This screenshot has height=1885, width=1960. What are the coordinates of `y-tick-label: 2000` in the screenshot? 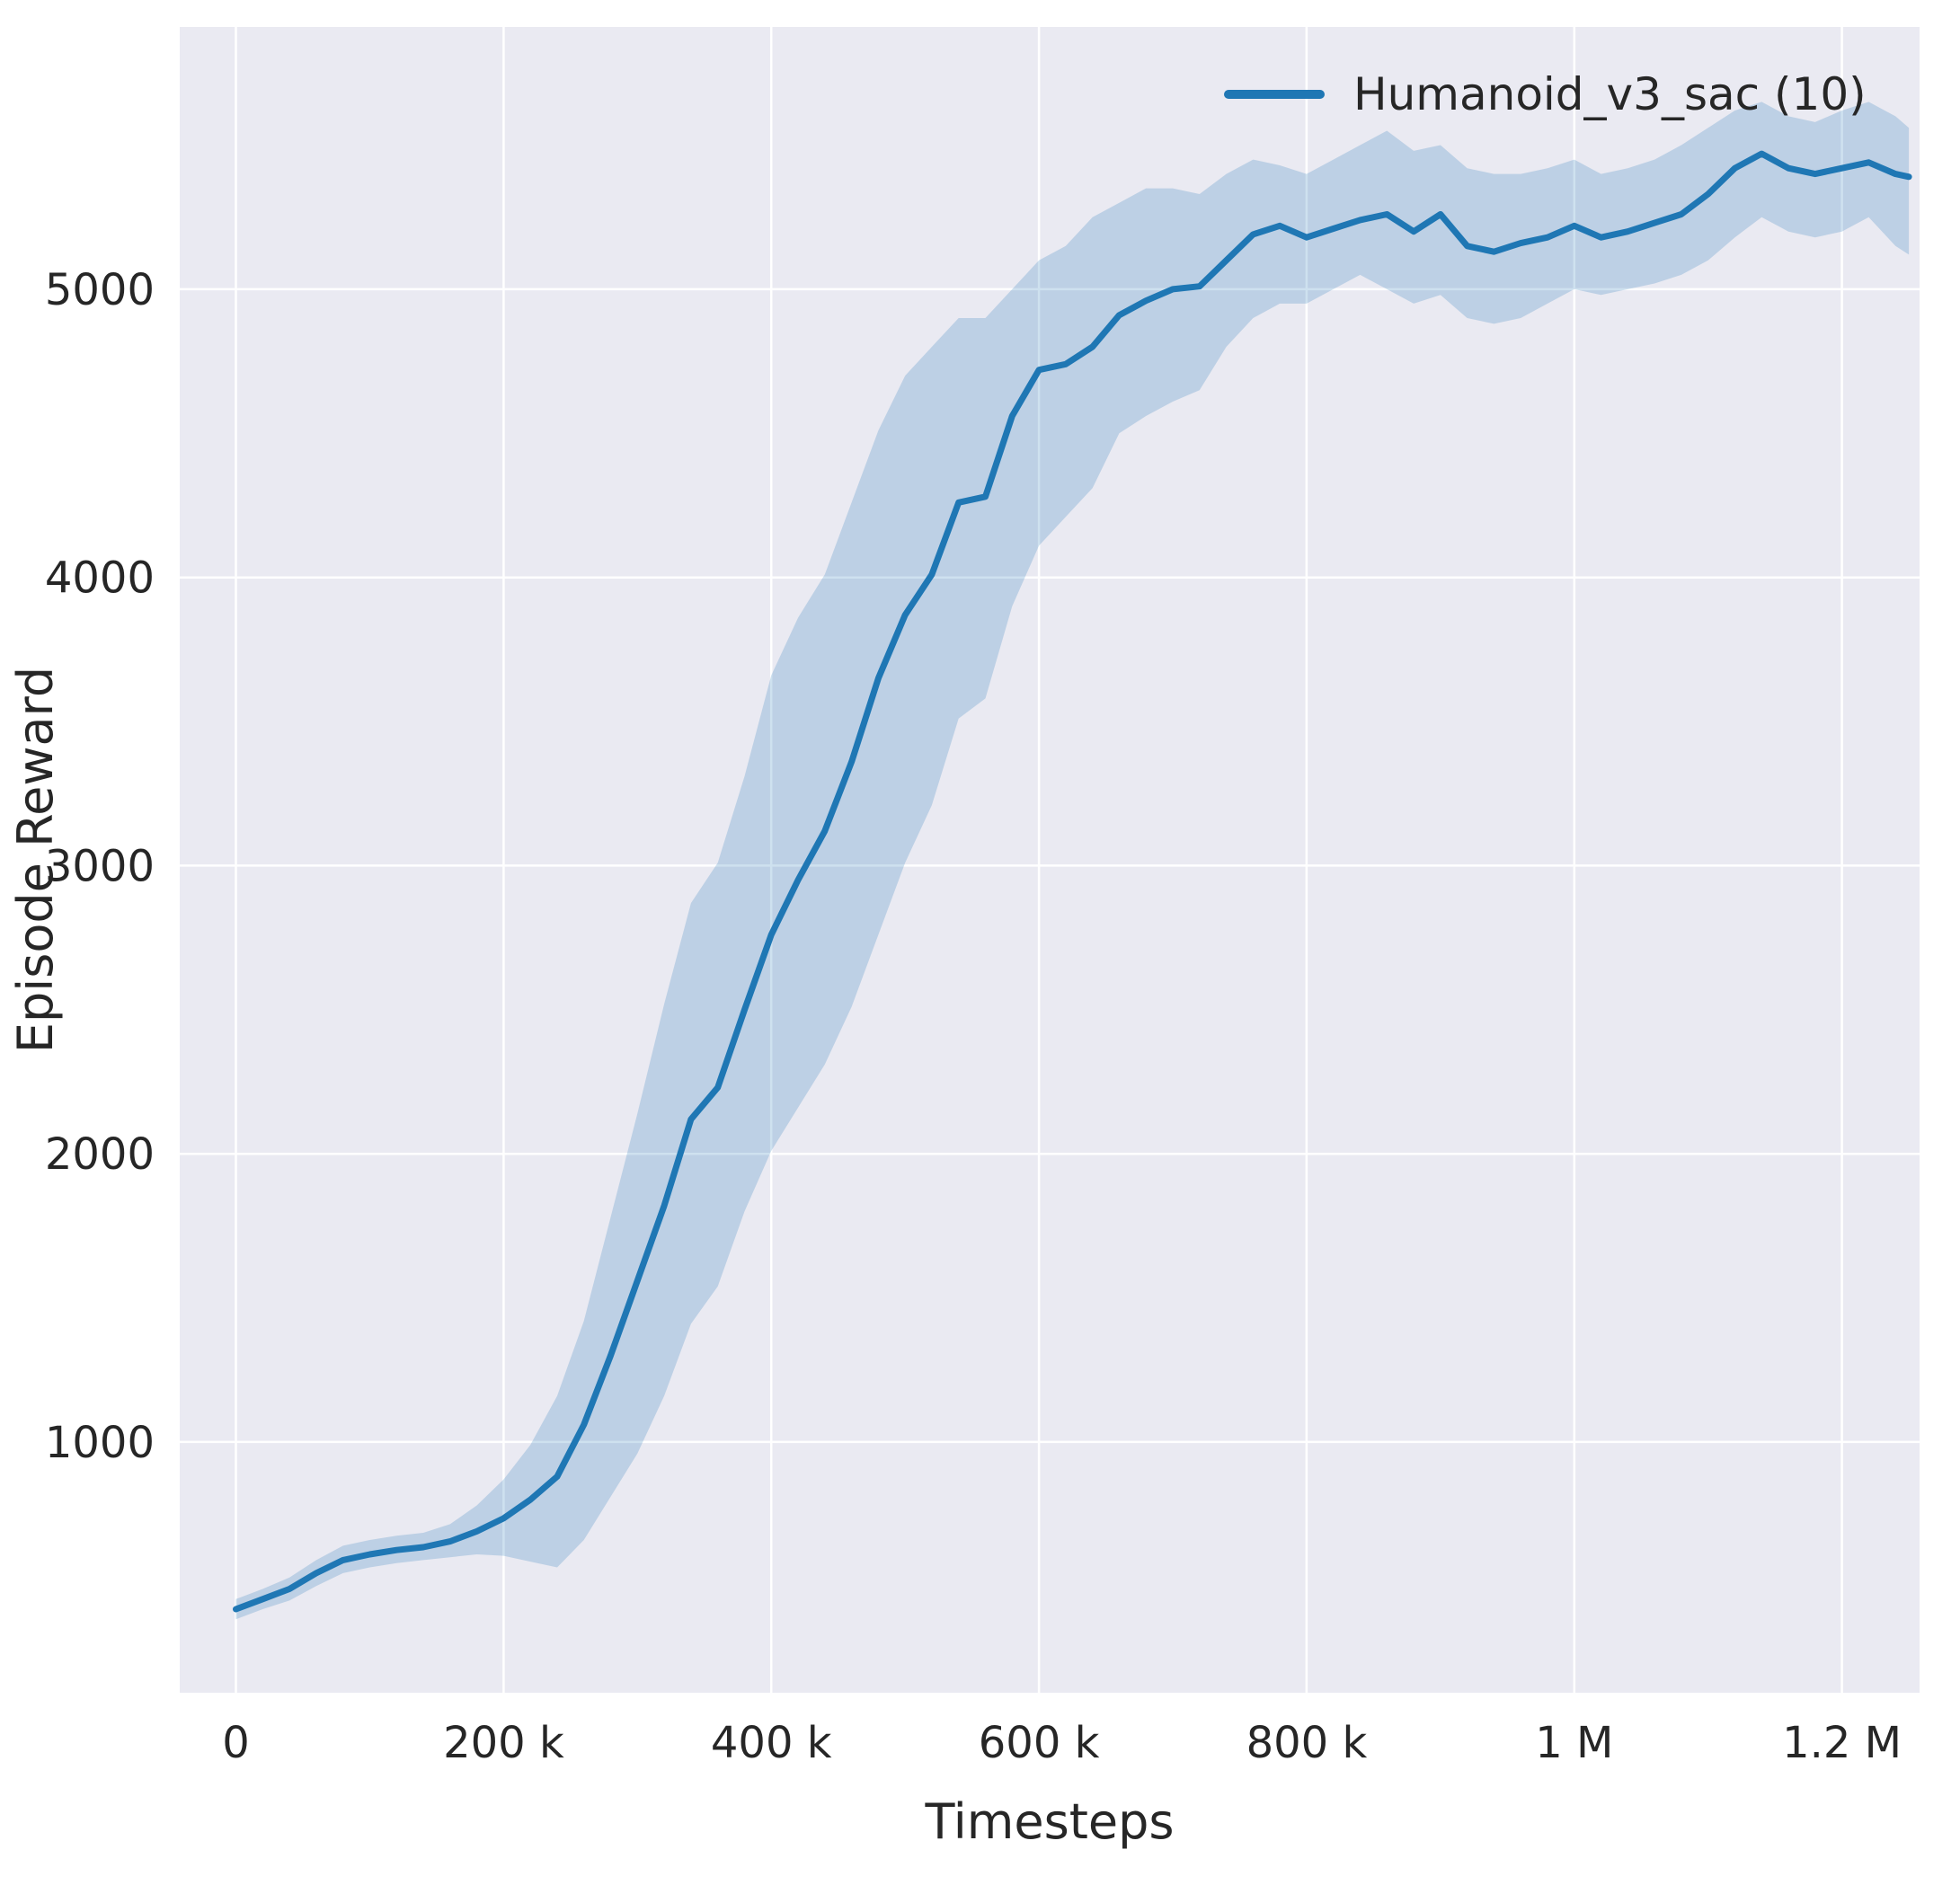 It's located at (100, 1154).